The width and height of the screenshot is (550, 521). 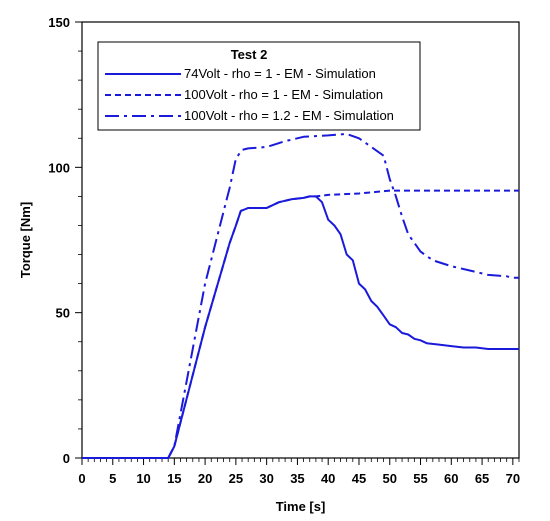 I want to click on x-tick-label: 50, so click(x=390, y=478).